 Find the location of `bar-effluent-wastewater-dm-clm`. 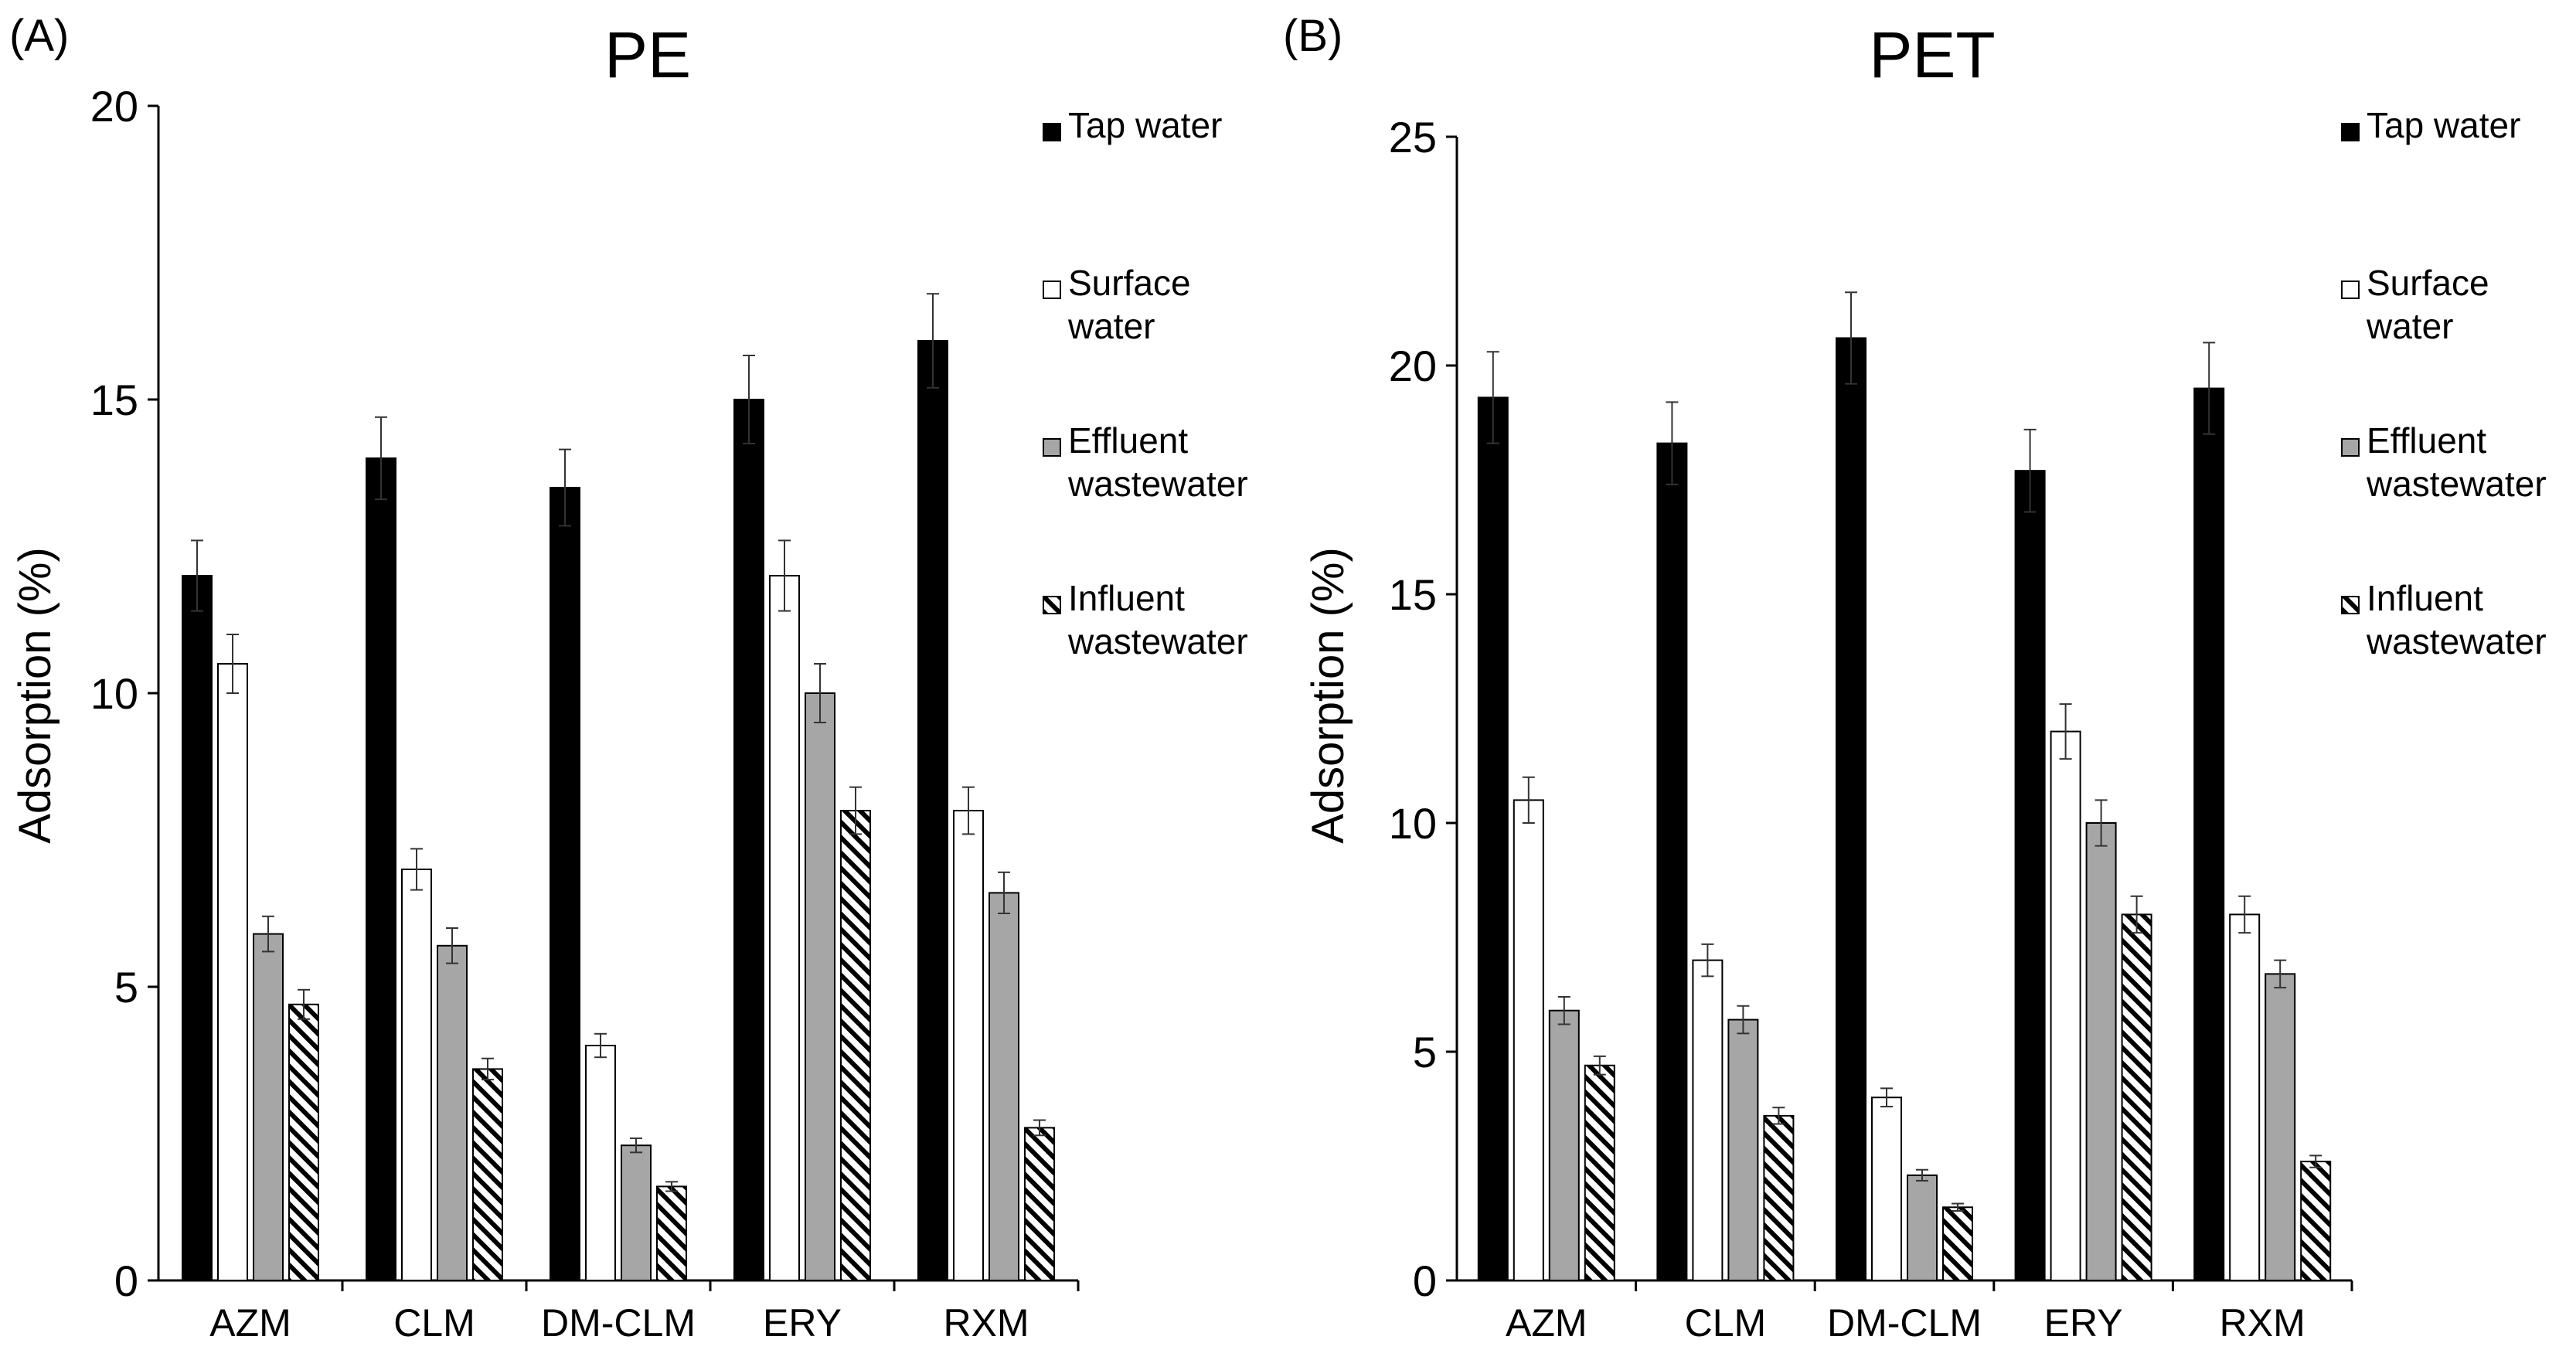

bar-effluent-wastewater-dm-clm is located at coordinates (636, 1212).